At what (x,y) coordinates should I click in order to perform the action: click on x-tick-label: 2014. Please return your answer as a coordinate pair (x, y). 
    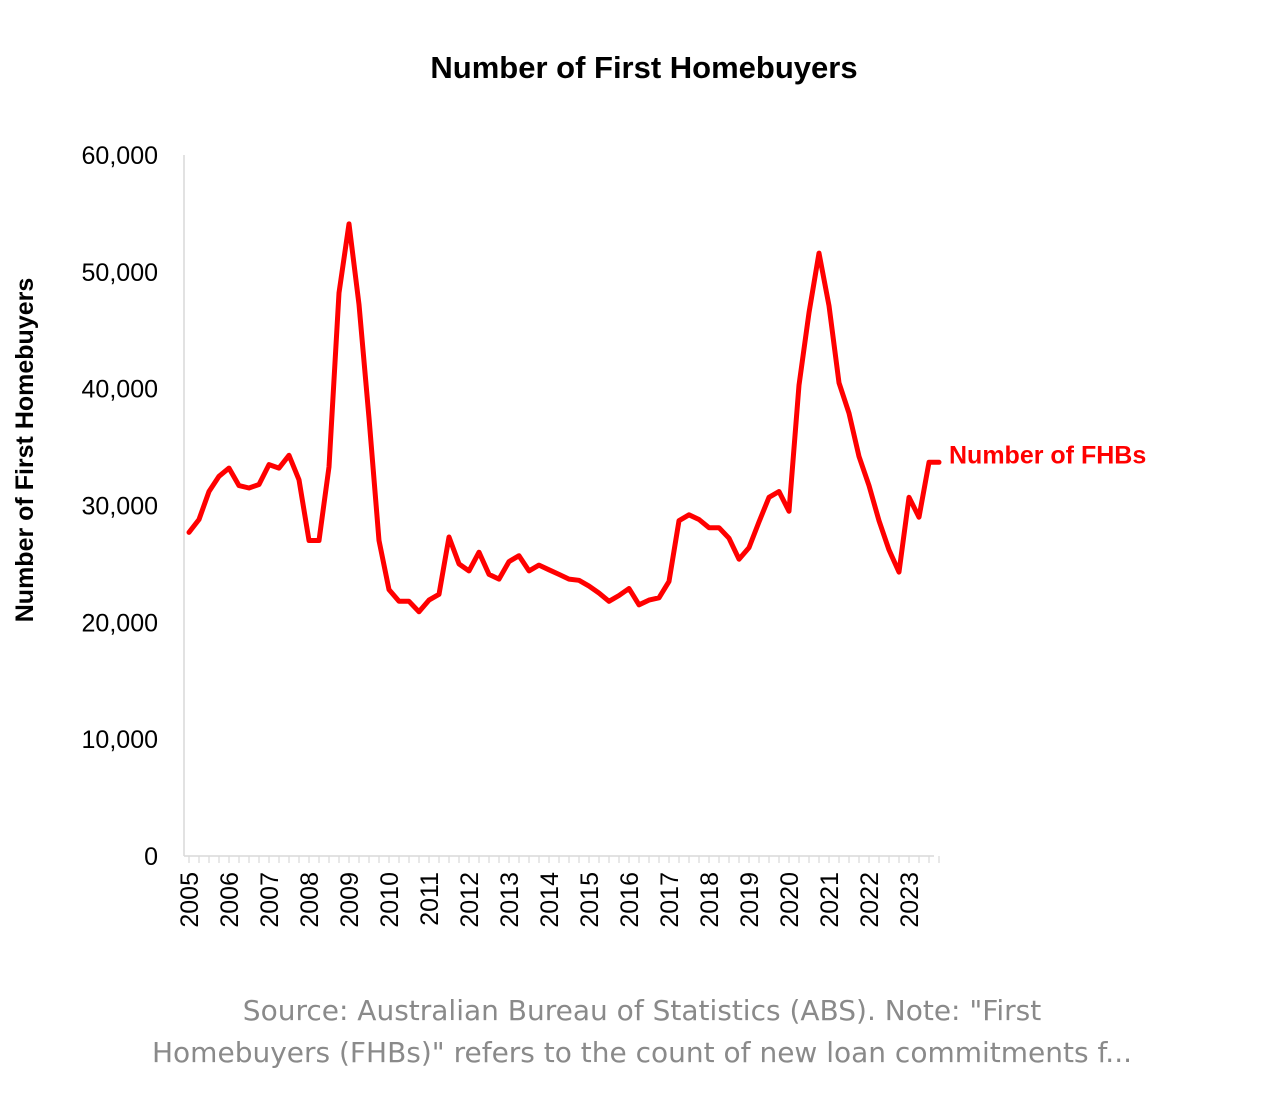
    Looking at the image, I should click on (550, 900).